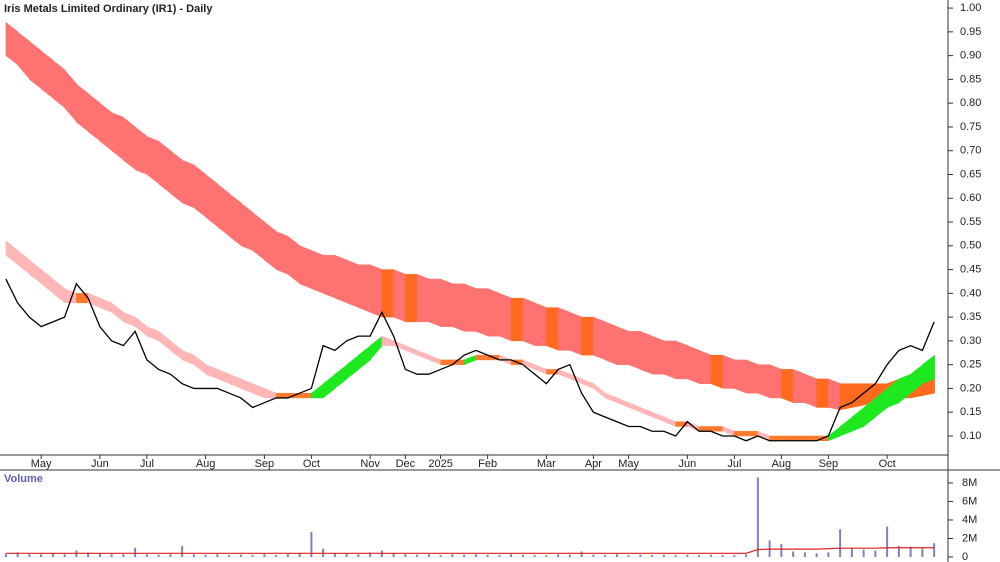 The width and height of the screenshot is (1000, 562). What do you see at coordinates (970, 56) in the screenshot?
I see `y-tick-label: 0.90` at bounding box center [970, 56].